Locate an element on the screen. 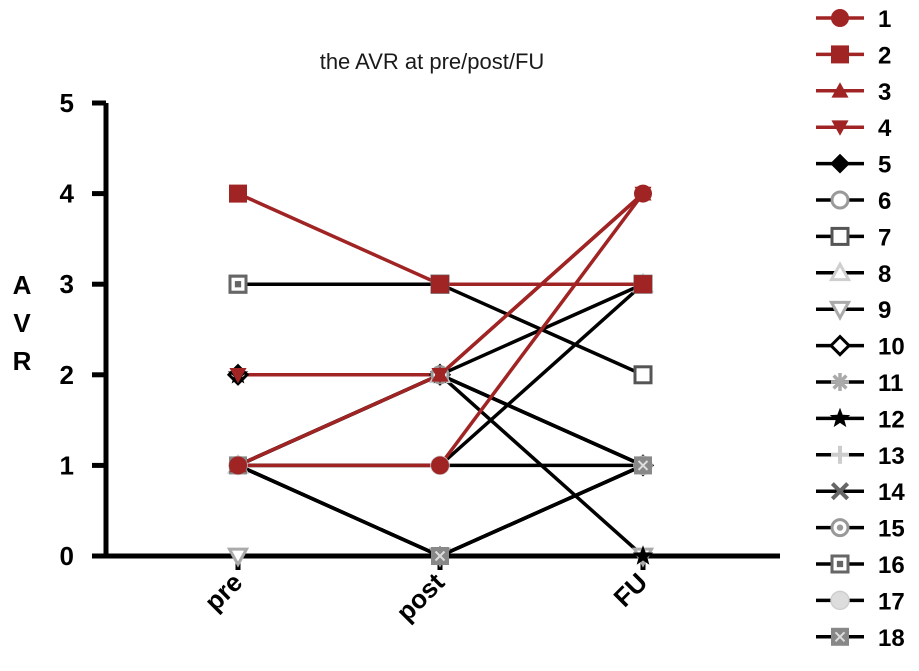  legend-label: 7 is located at coordinates (884, 237).